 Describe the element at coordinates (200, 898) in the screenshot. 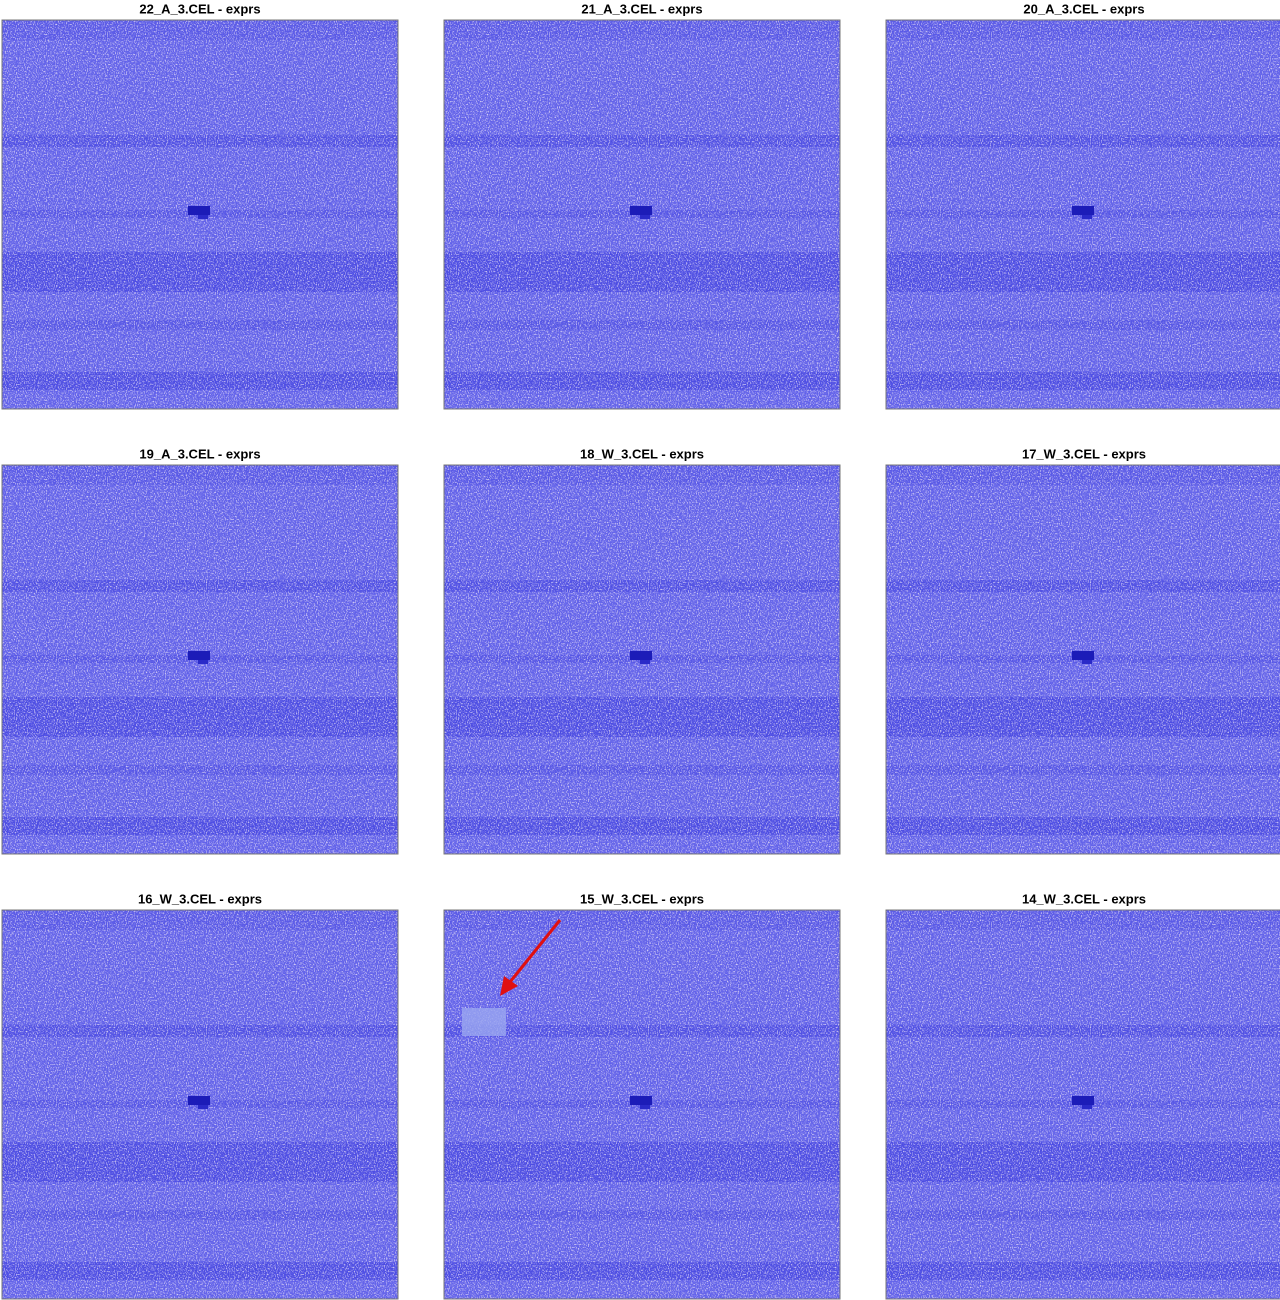

I see `panel-title: 16_W_3.CEL - exprs` at that location.